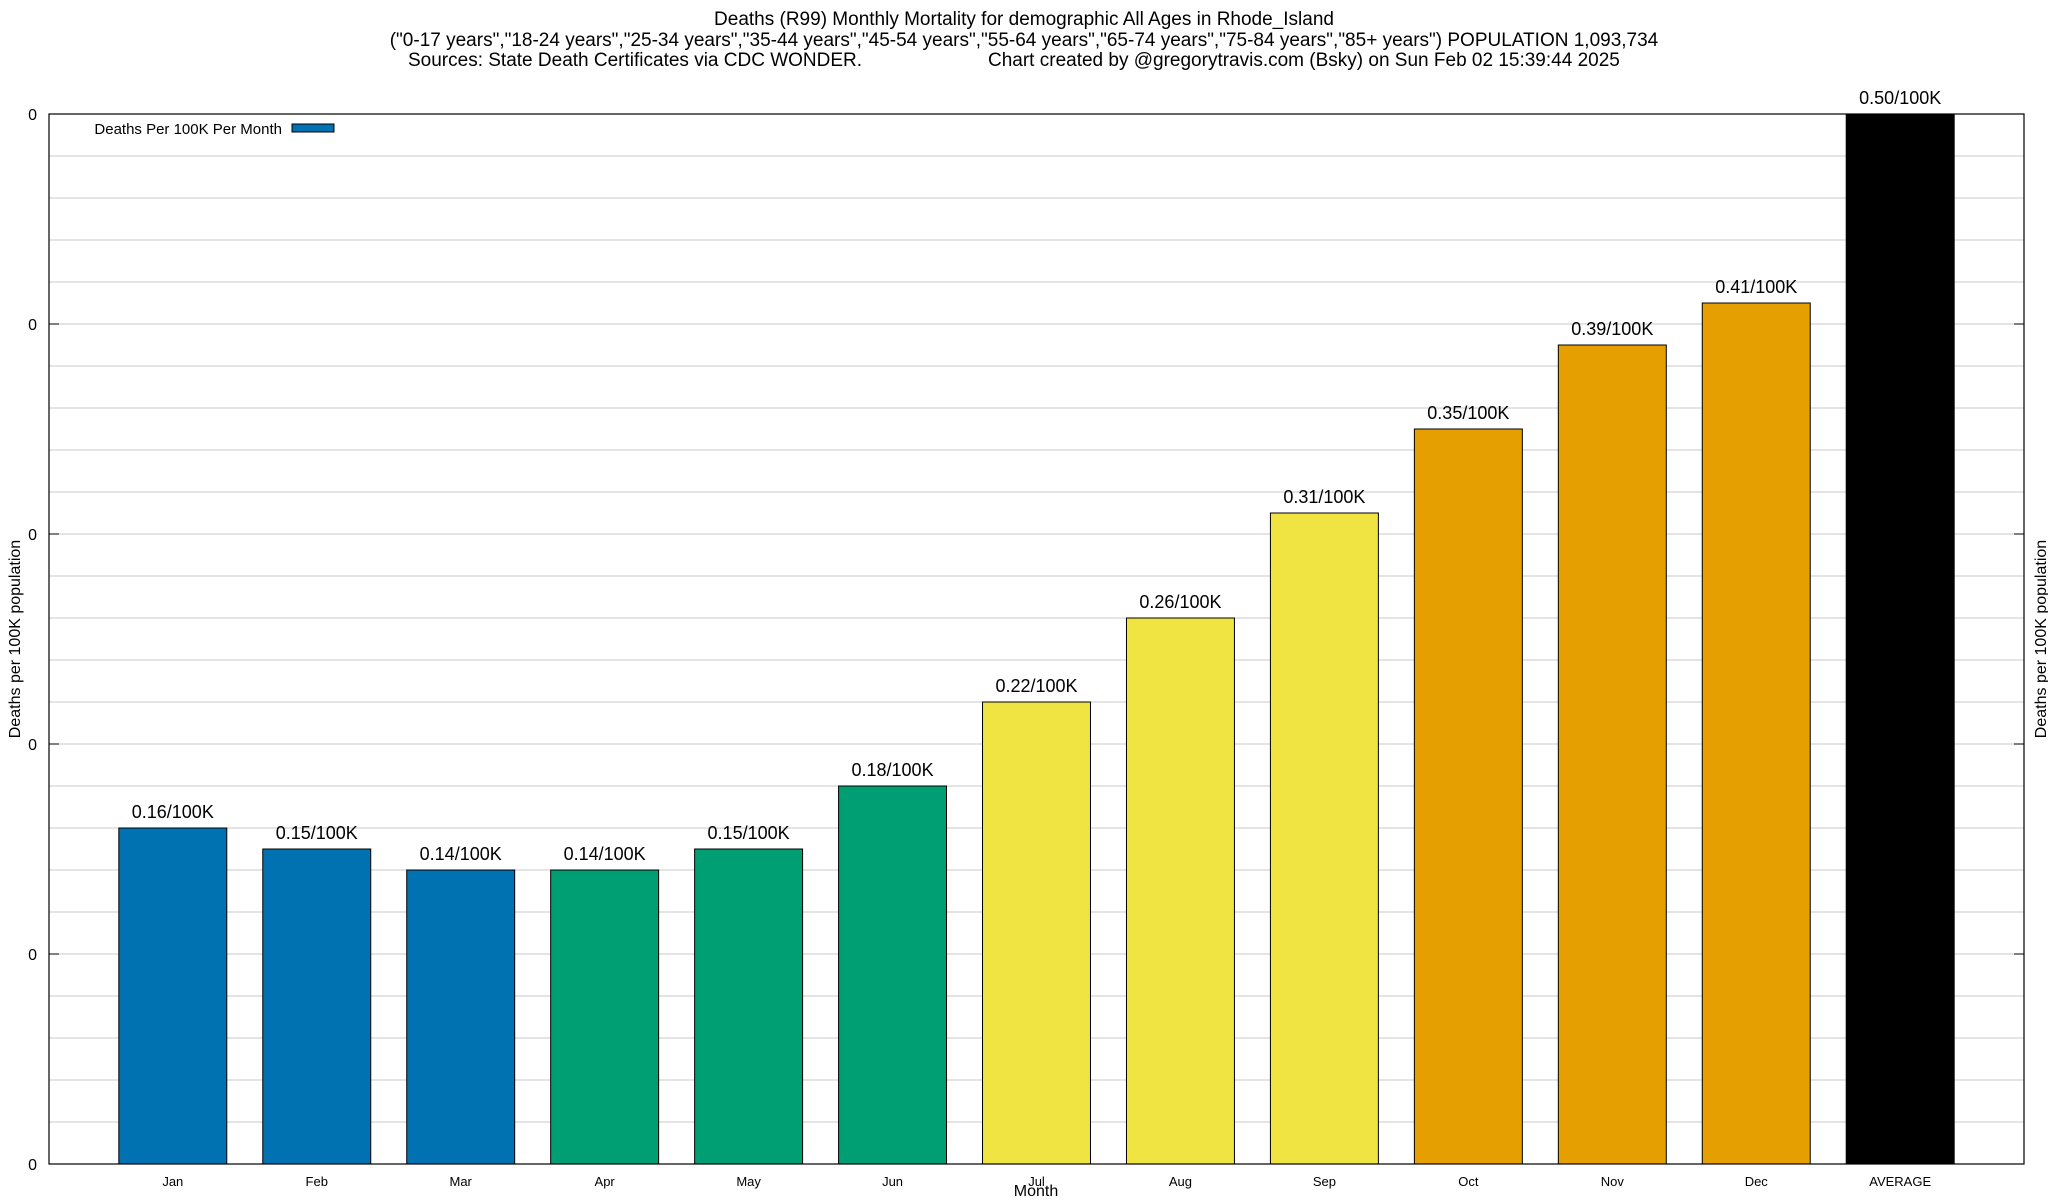 This screenshot has height=1200, width=2048. What do you see at coordinates (317, 1006) in the screenshot?
I see `bar-feb` at bounding box center [317, 1006].